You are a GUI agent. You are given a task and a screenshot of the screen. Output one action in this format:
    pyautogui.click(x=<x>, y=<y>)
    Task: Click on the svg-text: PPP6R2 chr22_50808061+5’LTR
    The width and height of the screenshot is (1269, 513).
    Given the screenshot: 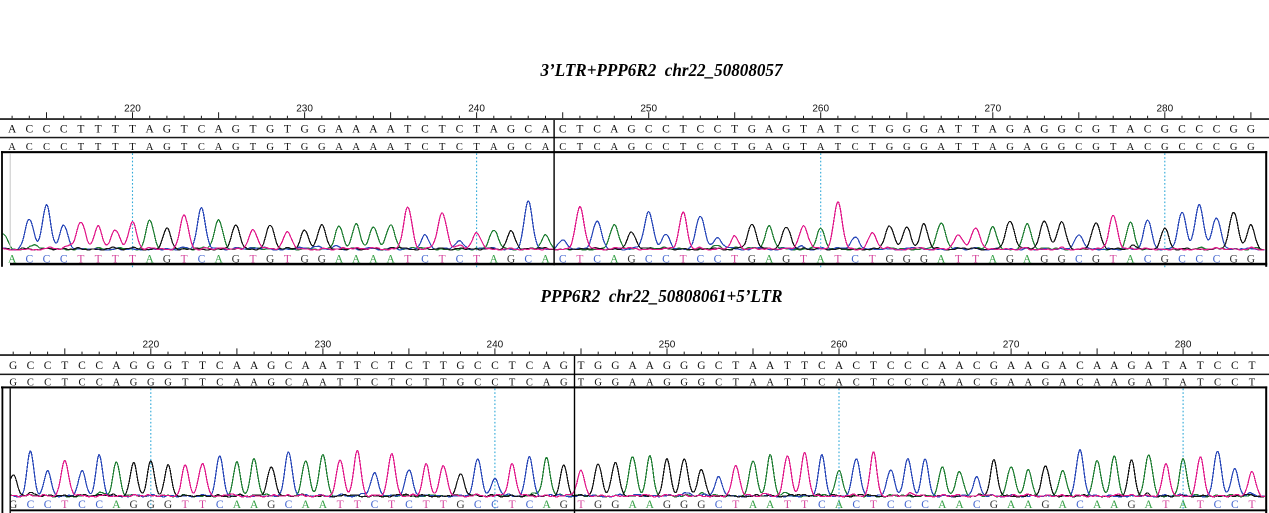 What is the action you would take?
    pyautogui.click(x=661, y=296)
    